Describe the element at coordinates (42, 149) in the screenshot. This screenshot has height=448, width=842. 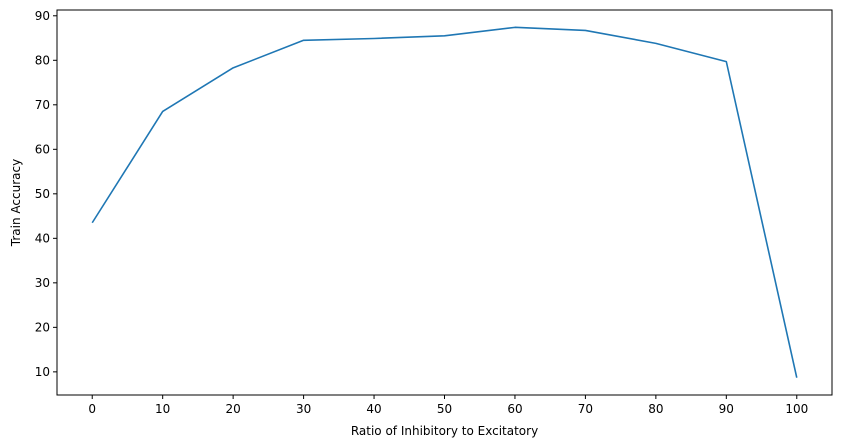
I see `y-tick-label: 60` at that location.